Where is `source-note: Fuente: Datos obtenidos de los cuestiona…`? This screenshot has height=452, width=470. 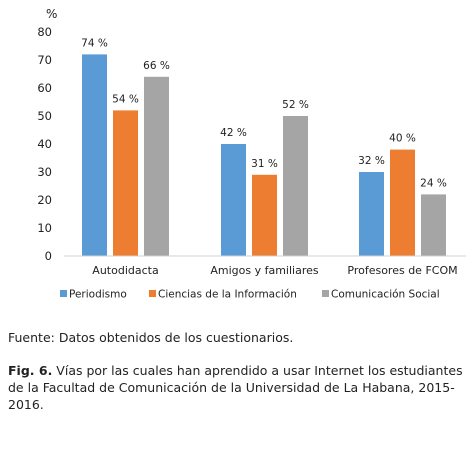
source-note: Fuente: Datos obtenidos de los cuestiona… is located at coordinates (151, 337).